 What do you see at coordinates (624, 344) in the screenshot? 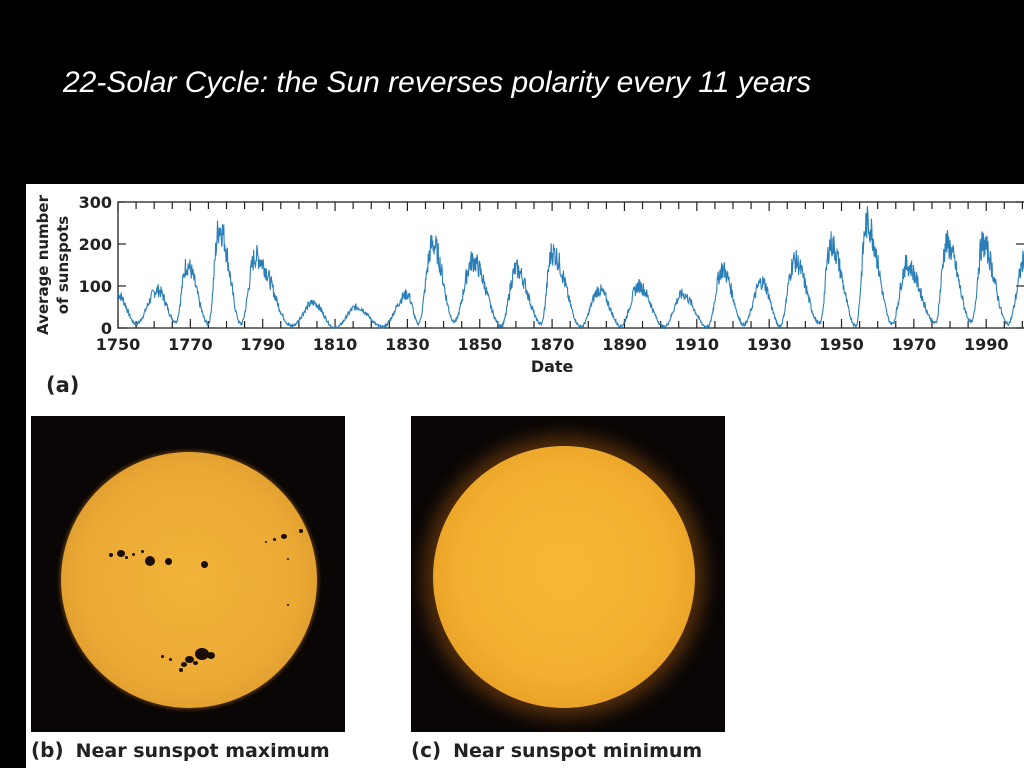
I see `x-tick-label: 1890` at bounding box center [624, 344].